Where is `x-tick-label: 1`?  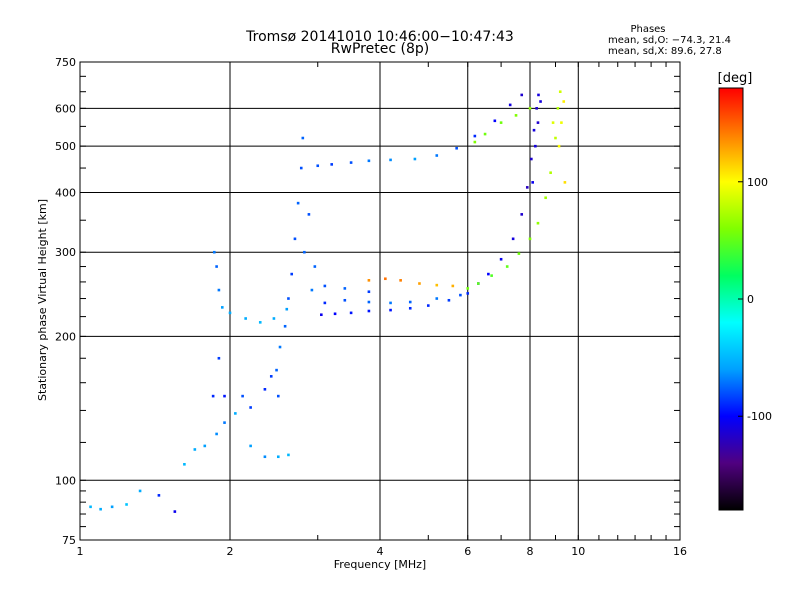 x-tick-label: 1 is located at coordinates (80, 551).